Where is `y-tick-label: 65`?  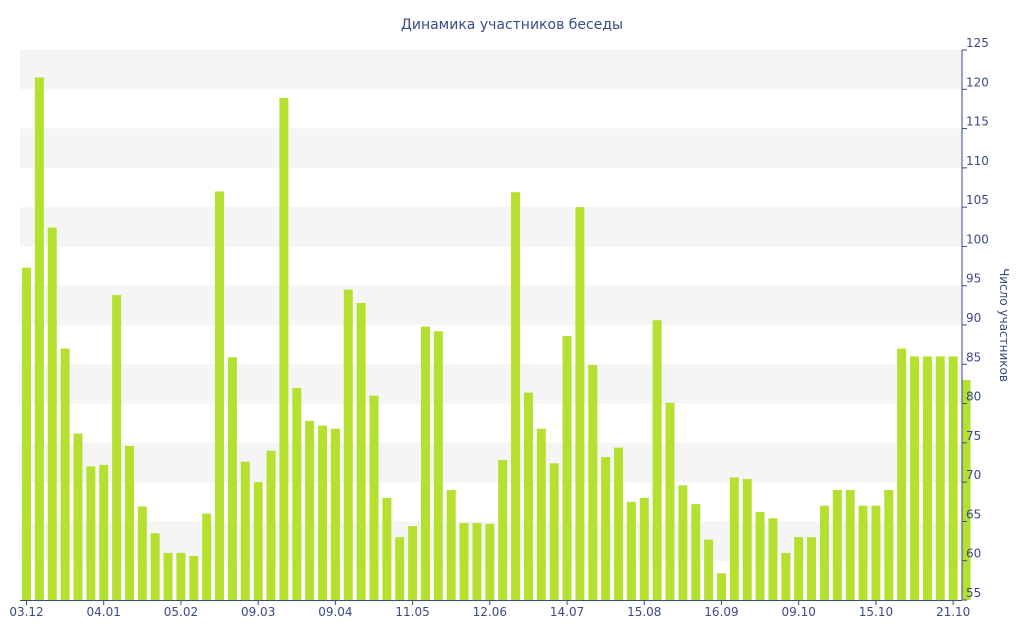 y-tick-label: 65 is located at coordinates (973, 514).